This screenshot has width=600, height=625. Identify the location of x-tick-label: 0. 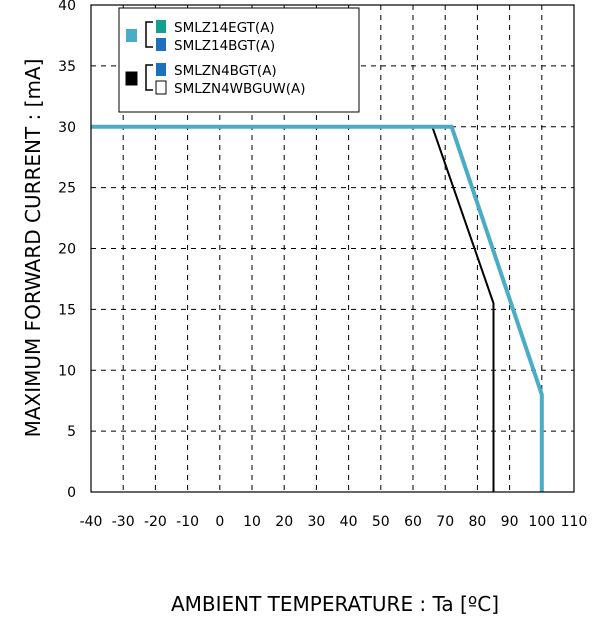
(219, 522).